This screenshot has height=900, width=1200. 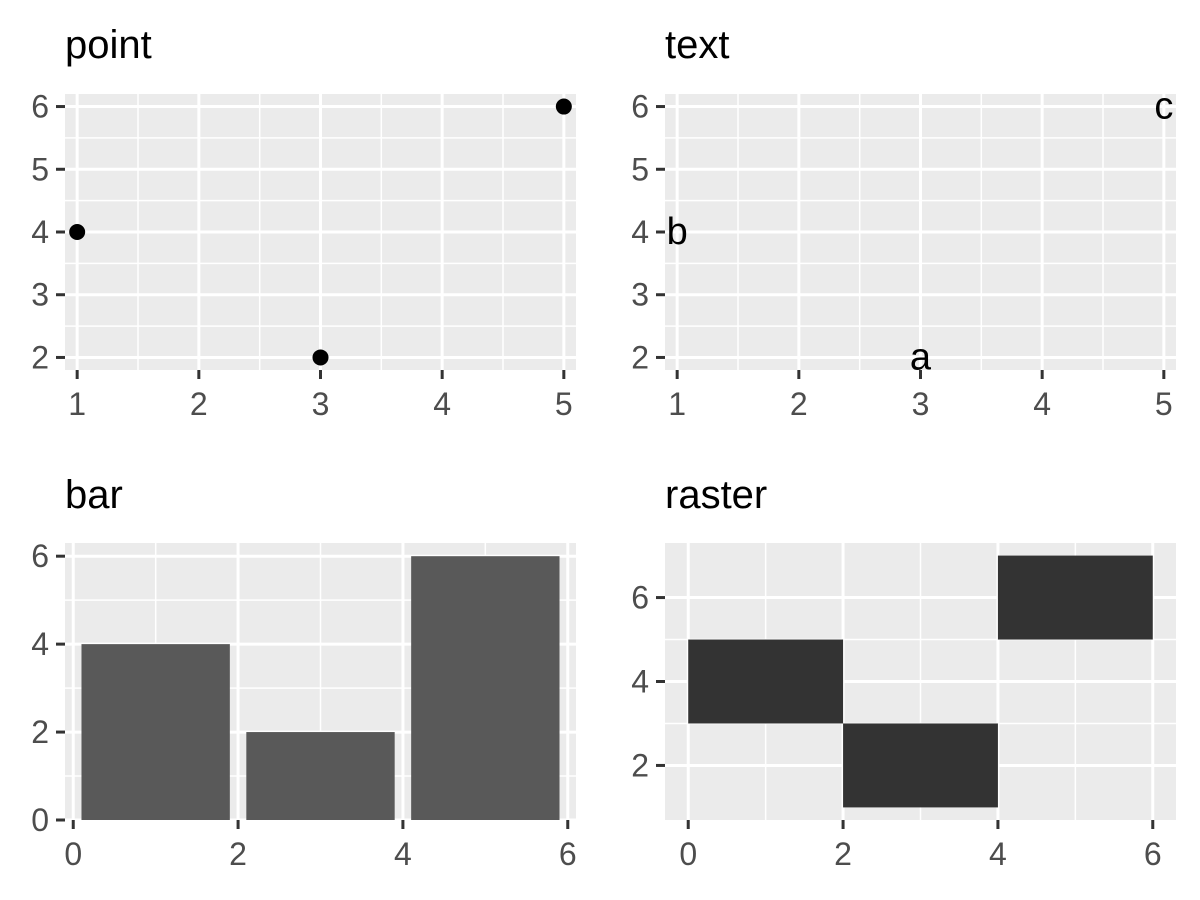 I want to click on panel-title-raster: raster, so click(x=716, y=495).